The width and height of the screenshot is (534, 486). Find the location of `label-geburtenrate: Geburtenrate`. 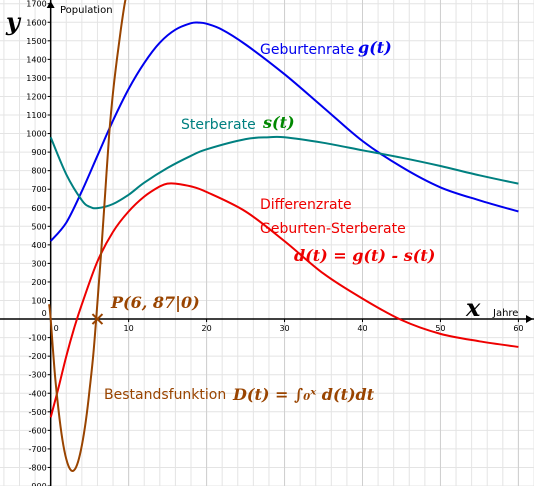

label-geburtenrate: Geburtenrate is located at coordinates (307, 50).